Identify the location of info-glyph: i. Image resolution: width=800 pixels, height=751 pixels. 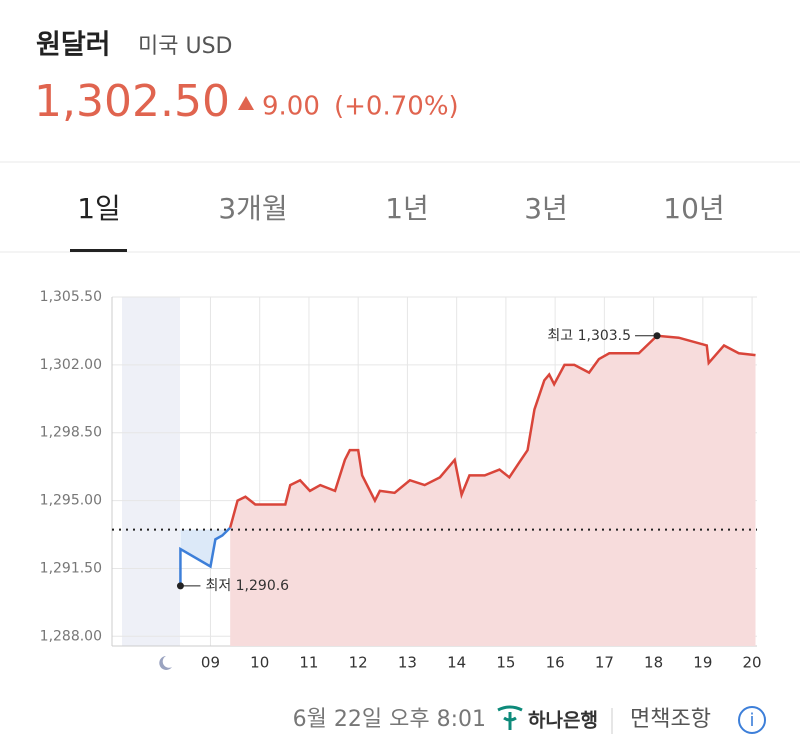
(751, 720).